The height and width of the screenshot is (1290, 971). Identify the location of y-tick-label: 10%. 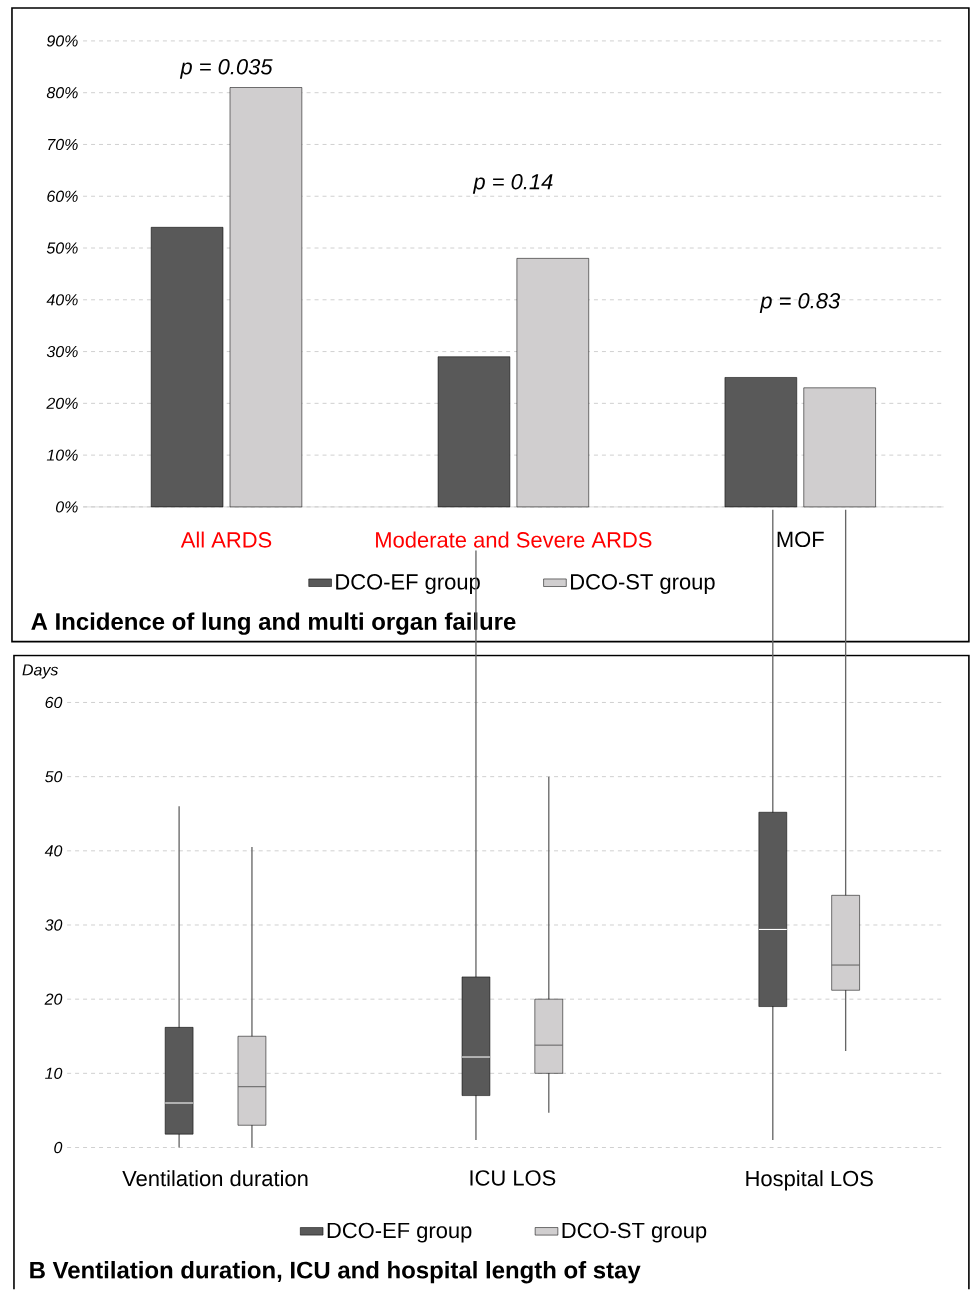
(62, 455).